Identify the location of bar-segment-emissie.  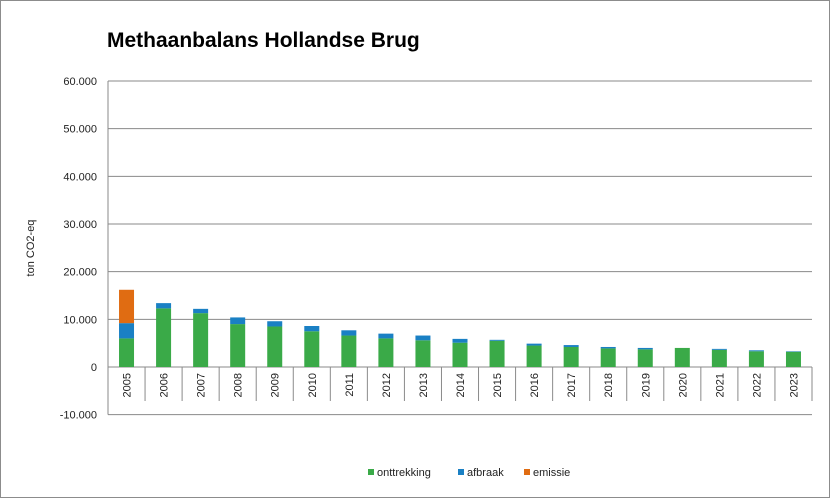
(127, 306).